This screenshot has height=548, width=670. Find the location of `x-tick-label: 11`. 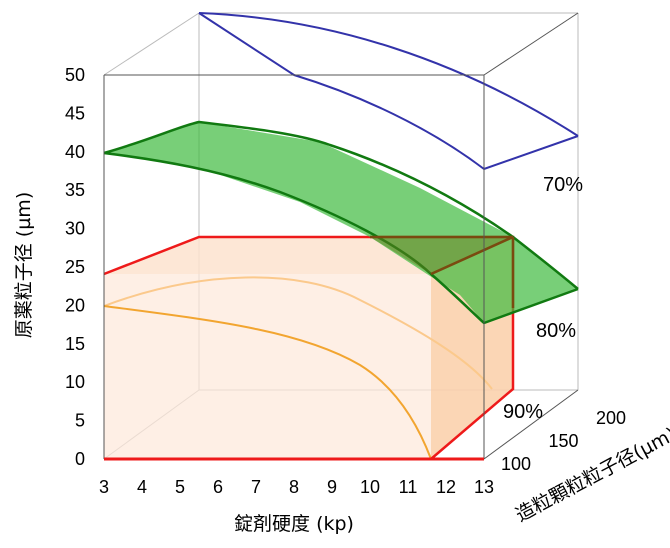

x-tick-label: 11 is located at coordinates (408, 487).